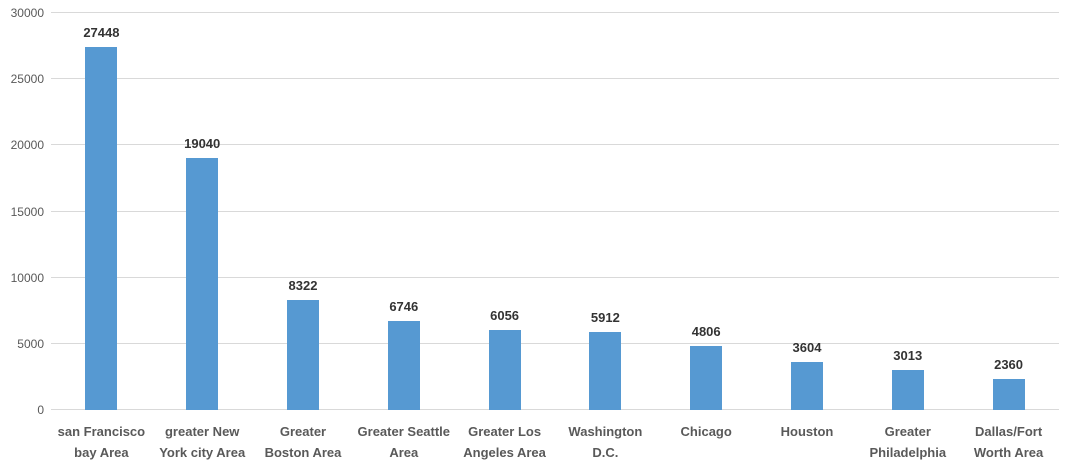 This screenshot has width=1071, height=468. What do you see at coordinates (504, 442) in the screenshot?
I see `x-tick-label: Greater Los Angeles Area` at bounding box center [504, 442].